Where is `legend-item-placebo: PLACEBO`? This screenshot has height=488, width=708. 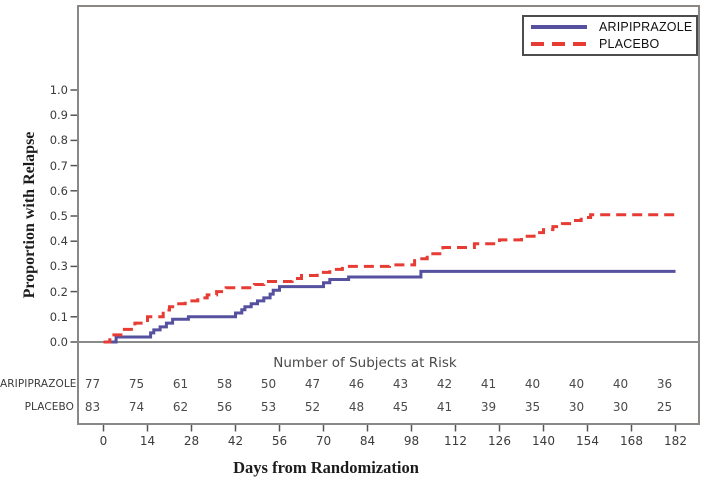 legend-item-placebo: PLACEBO is located at coordinates (610, 44).